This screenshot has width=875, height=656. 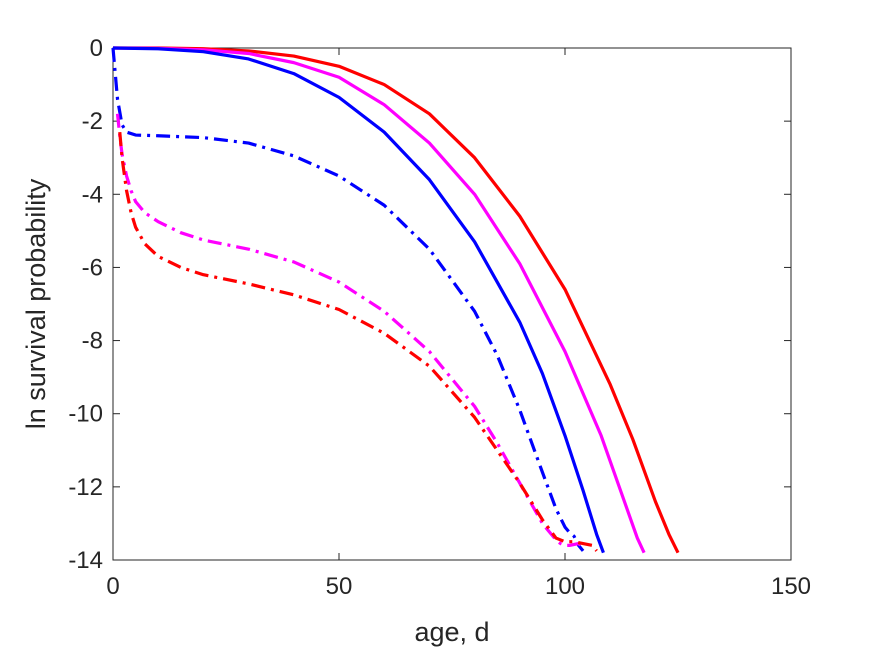 What do you see at coordinates (112, 586) in the screenshot?
I see `x-tick-label: 0` at bounding box center [112, 586].